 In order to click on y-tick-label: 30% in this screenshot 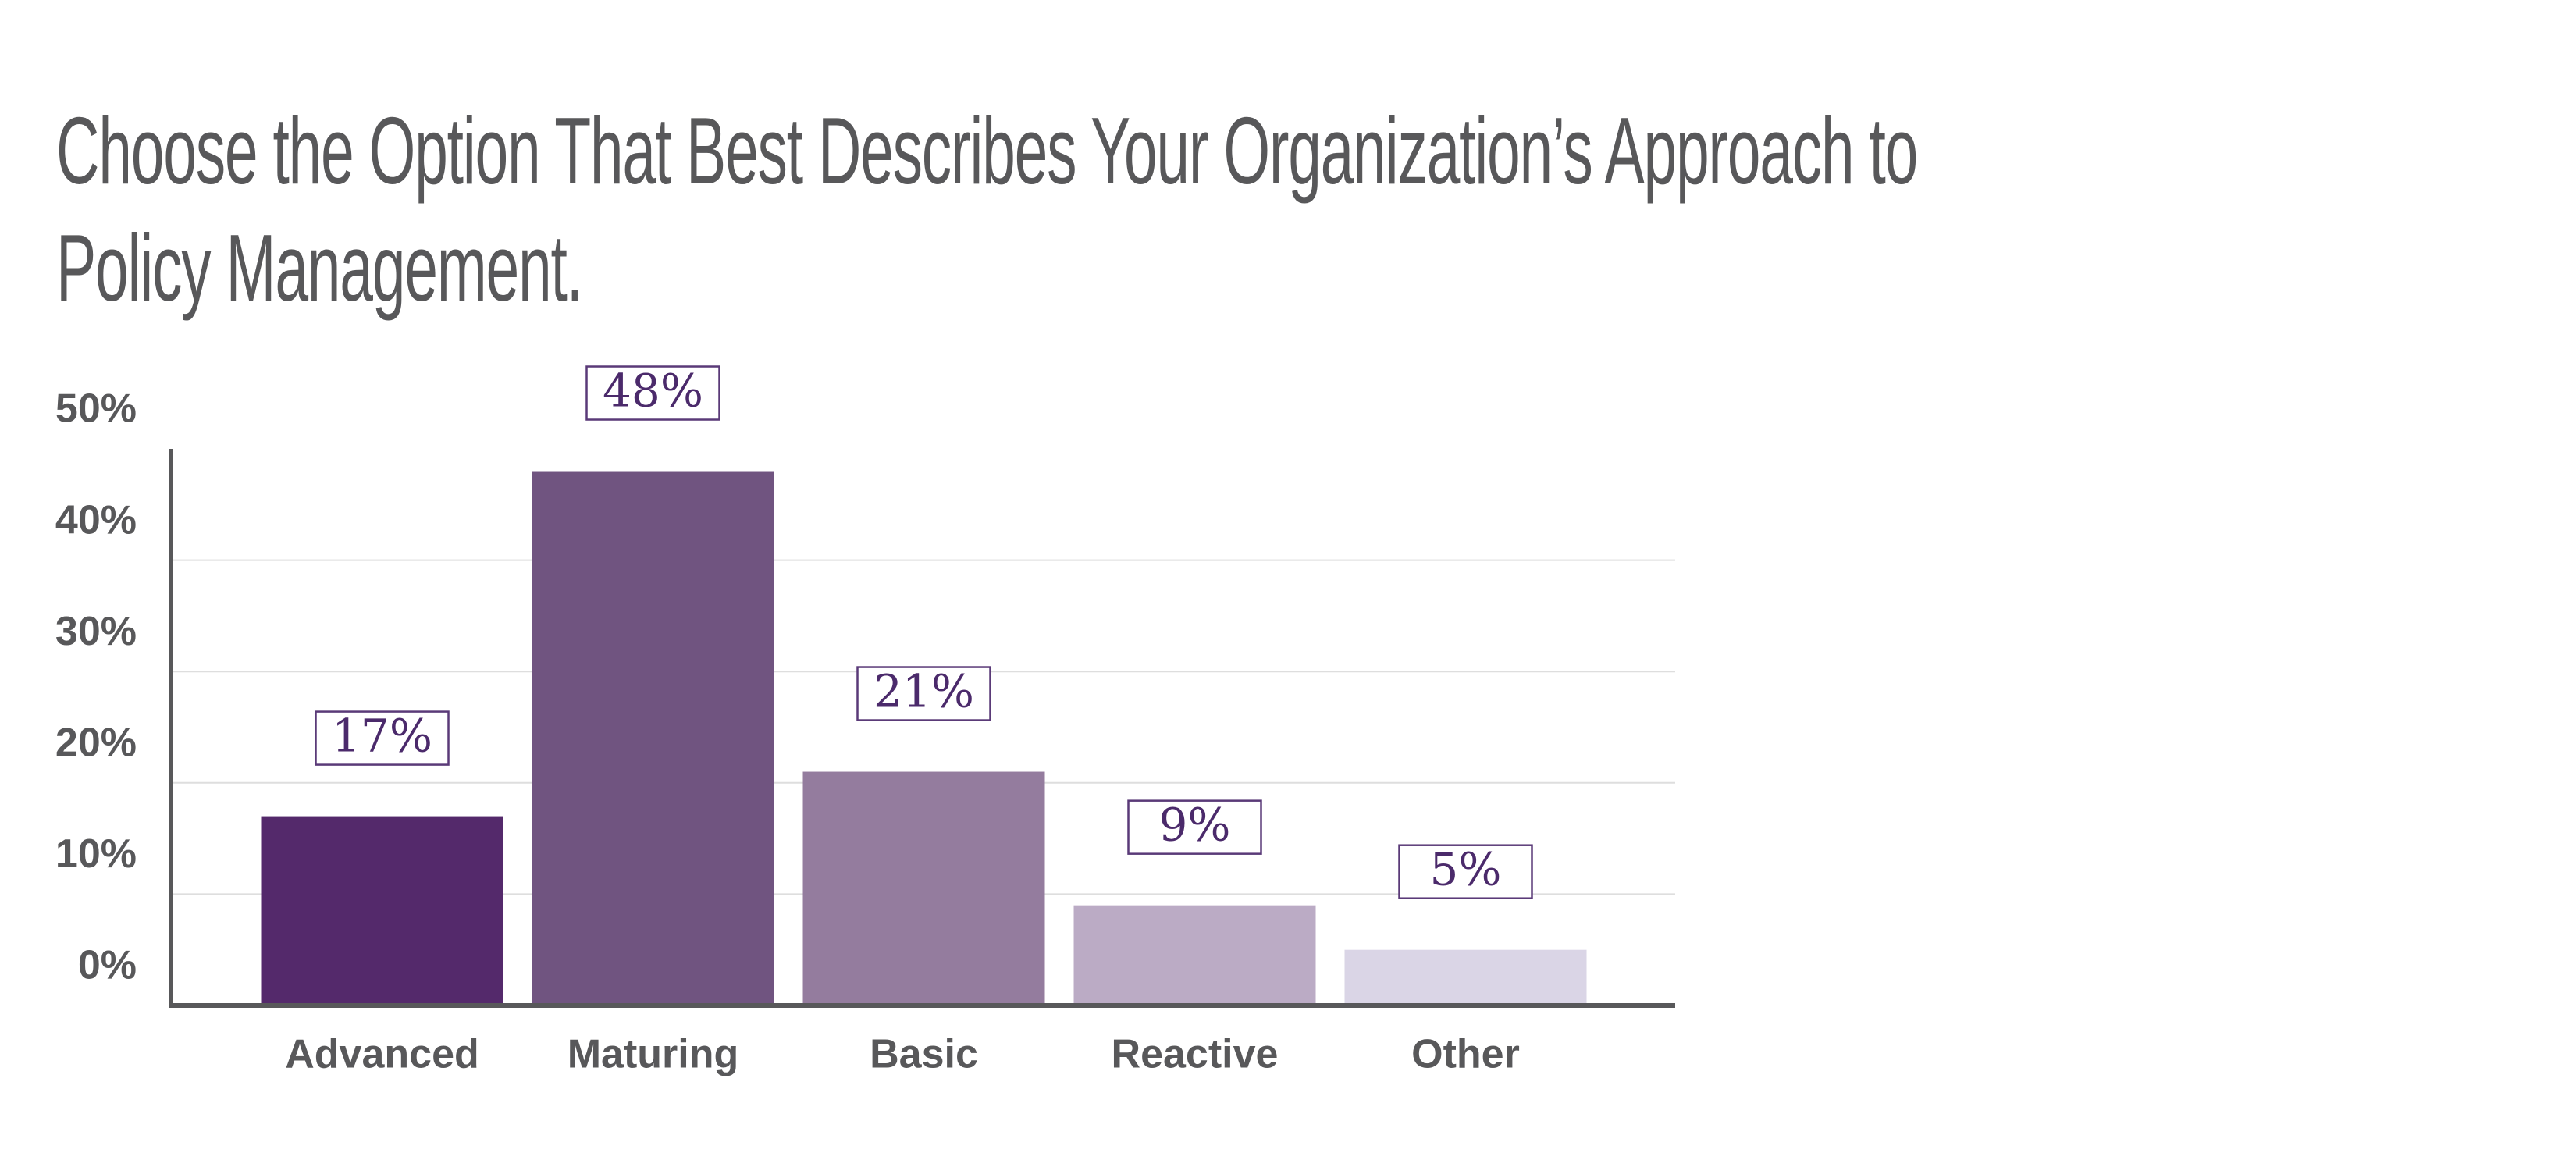, I will do `click(96, 631)`.